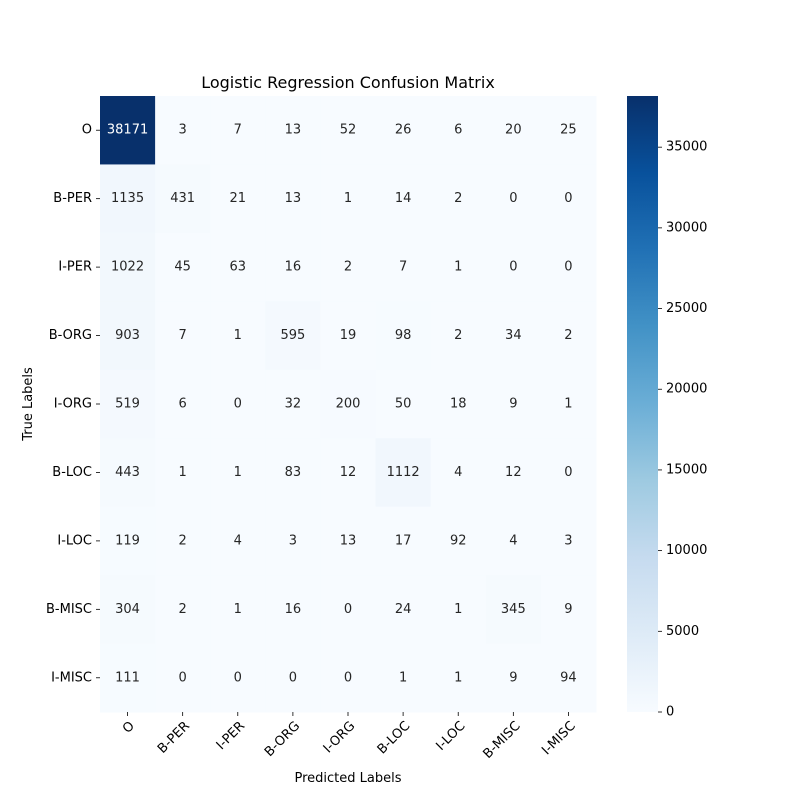  What do you see at coordinates (394, 738) in the screenshot?
I see `x-tick-label: B-LOC` at bounding box center [394, 738].